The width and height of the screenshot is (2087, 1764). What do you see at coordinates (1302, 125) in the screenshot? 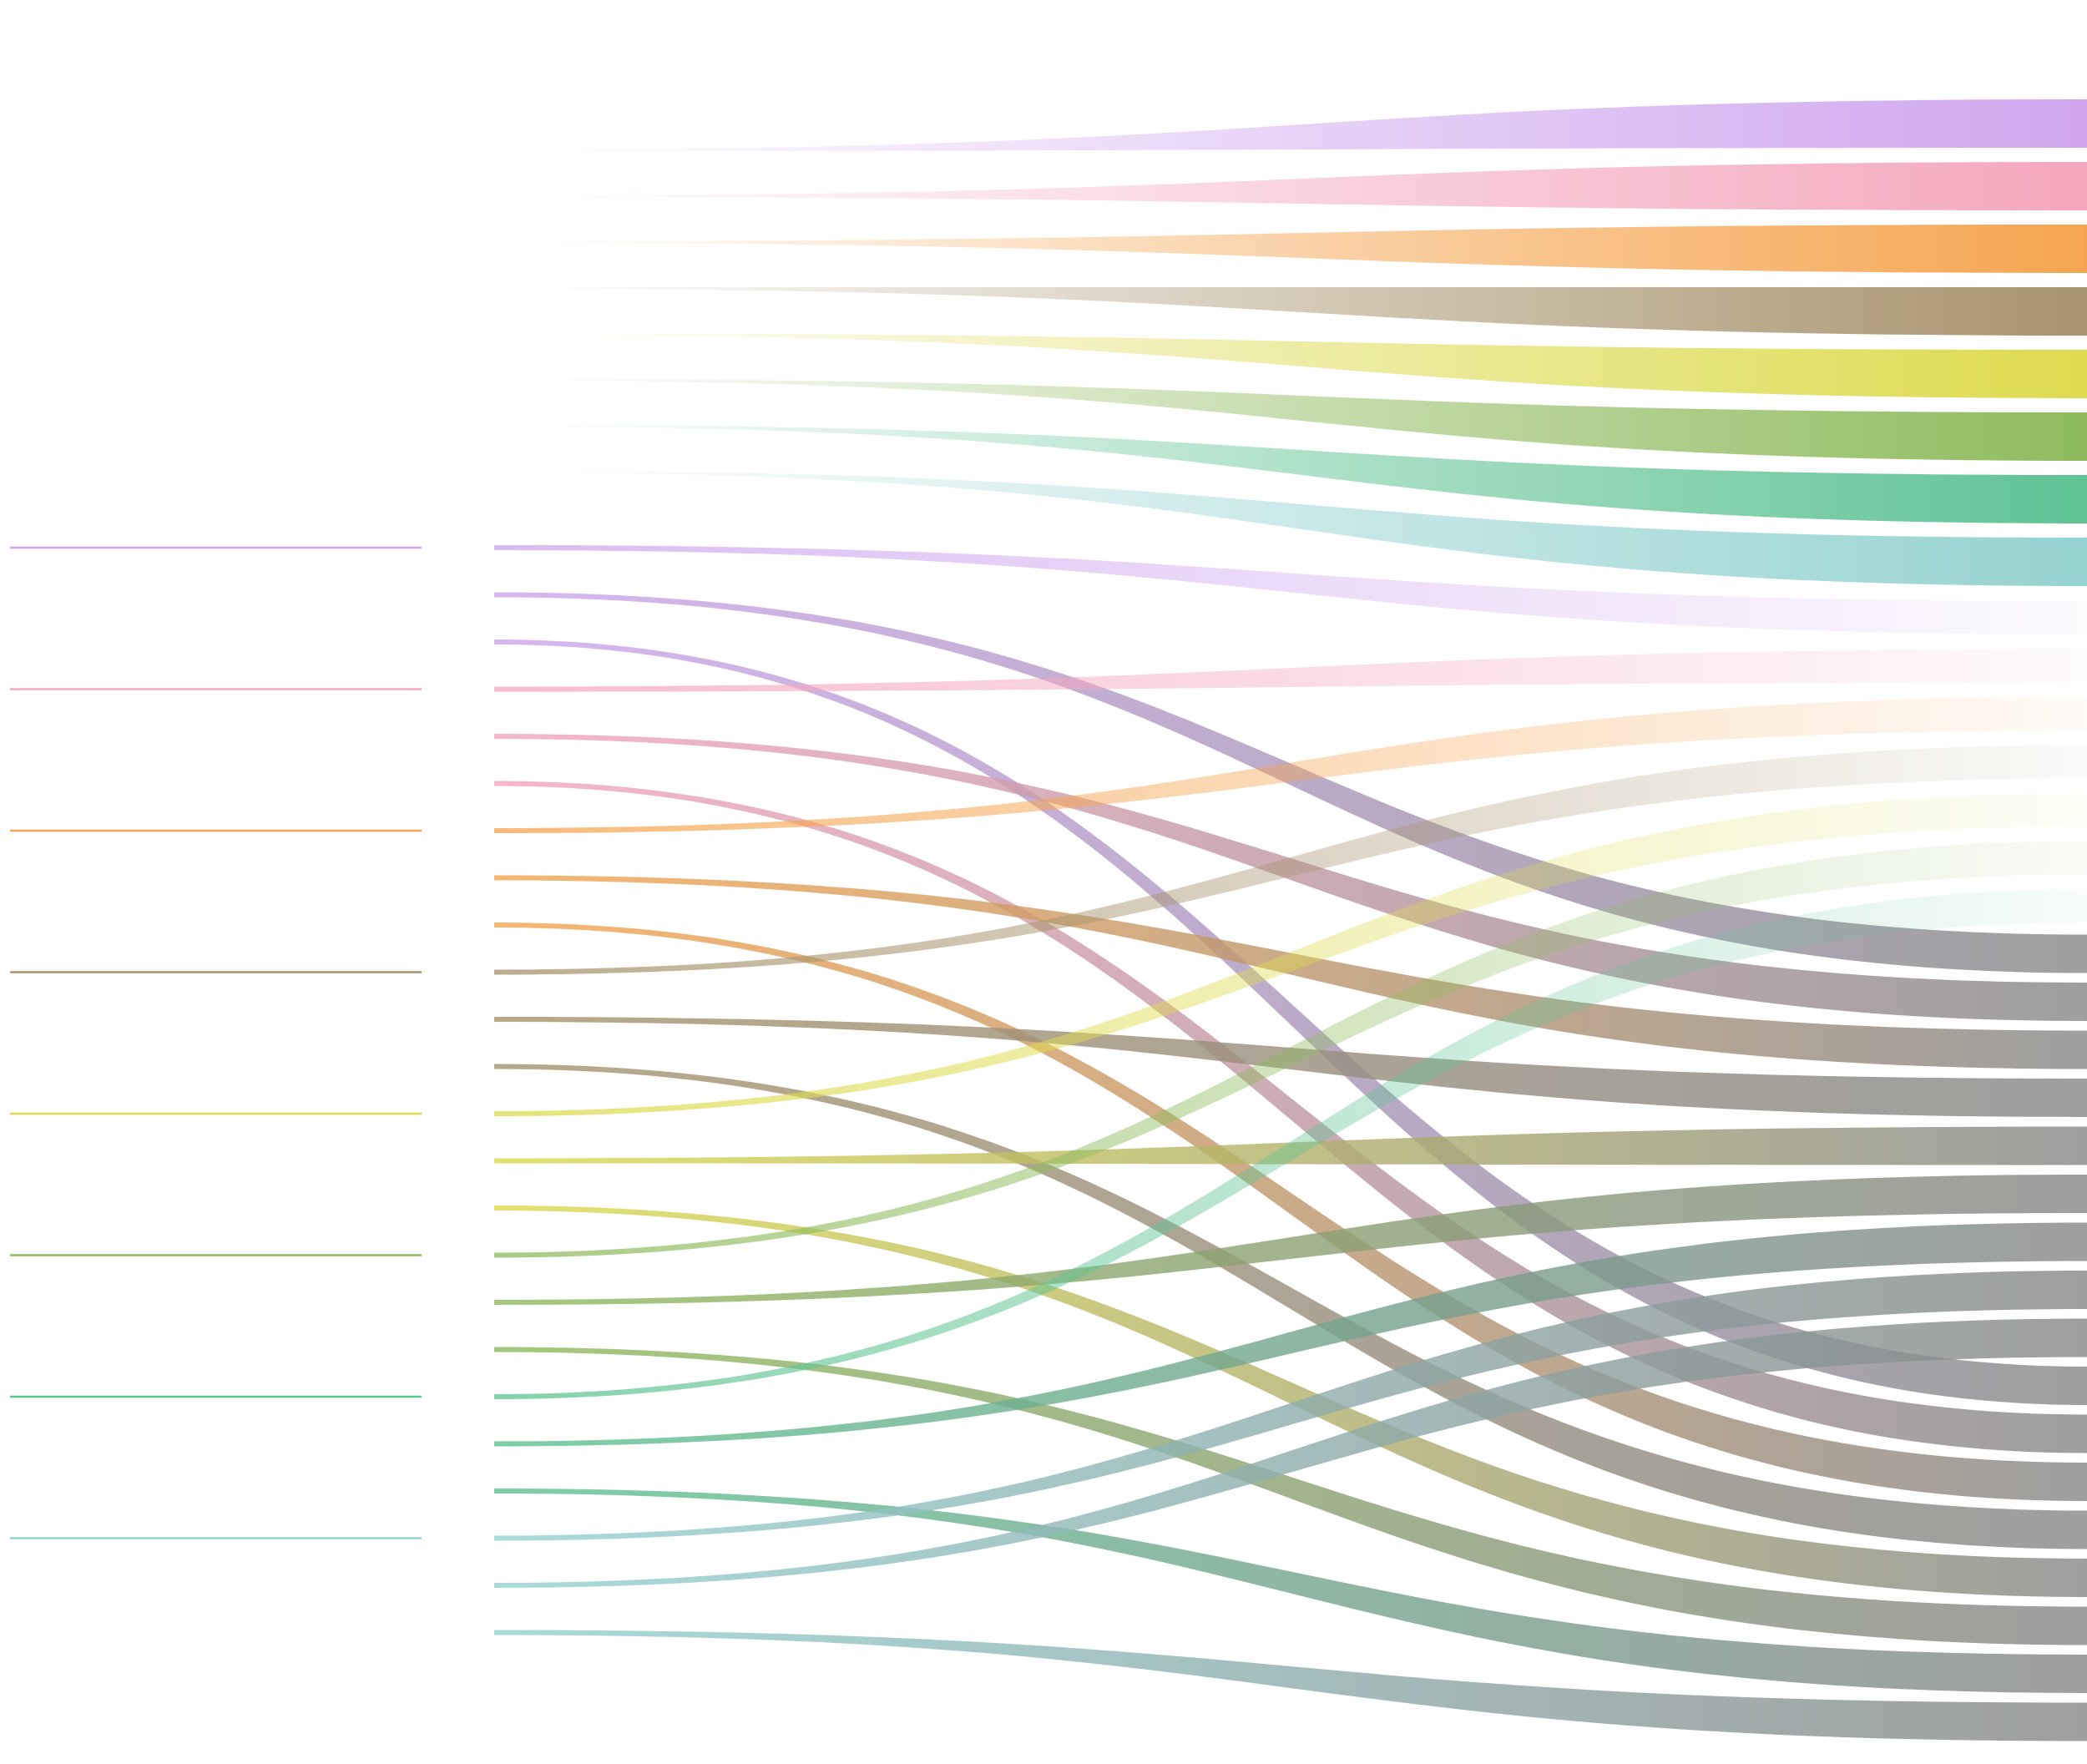
I see `top-fan-purple` at bounding box center [1302, 125].